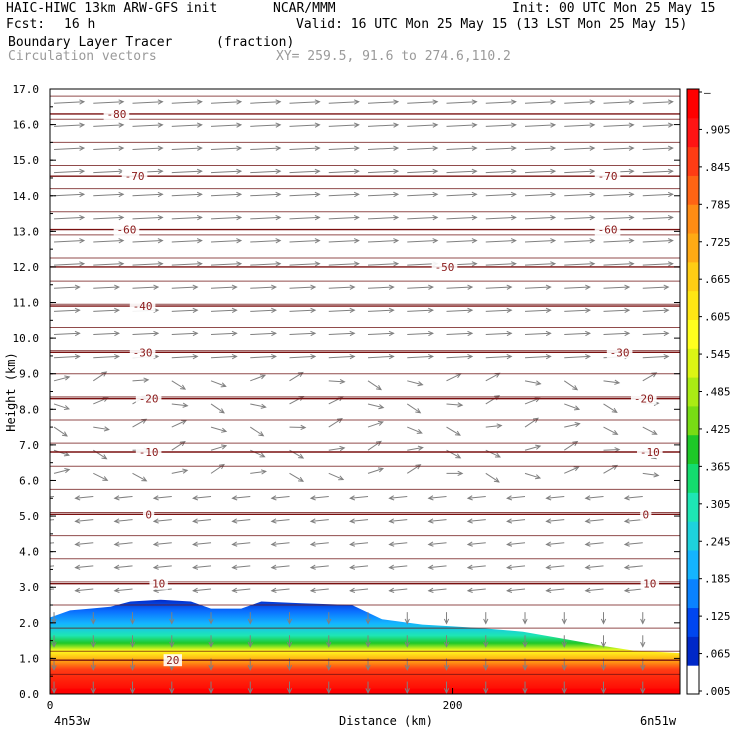  What do you see at coordinates (29, 480) in the screenshot?
I see `y-tick-label: 6.0` at bounding box center [29, 480].